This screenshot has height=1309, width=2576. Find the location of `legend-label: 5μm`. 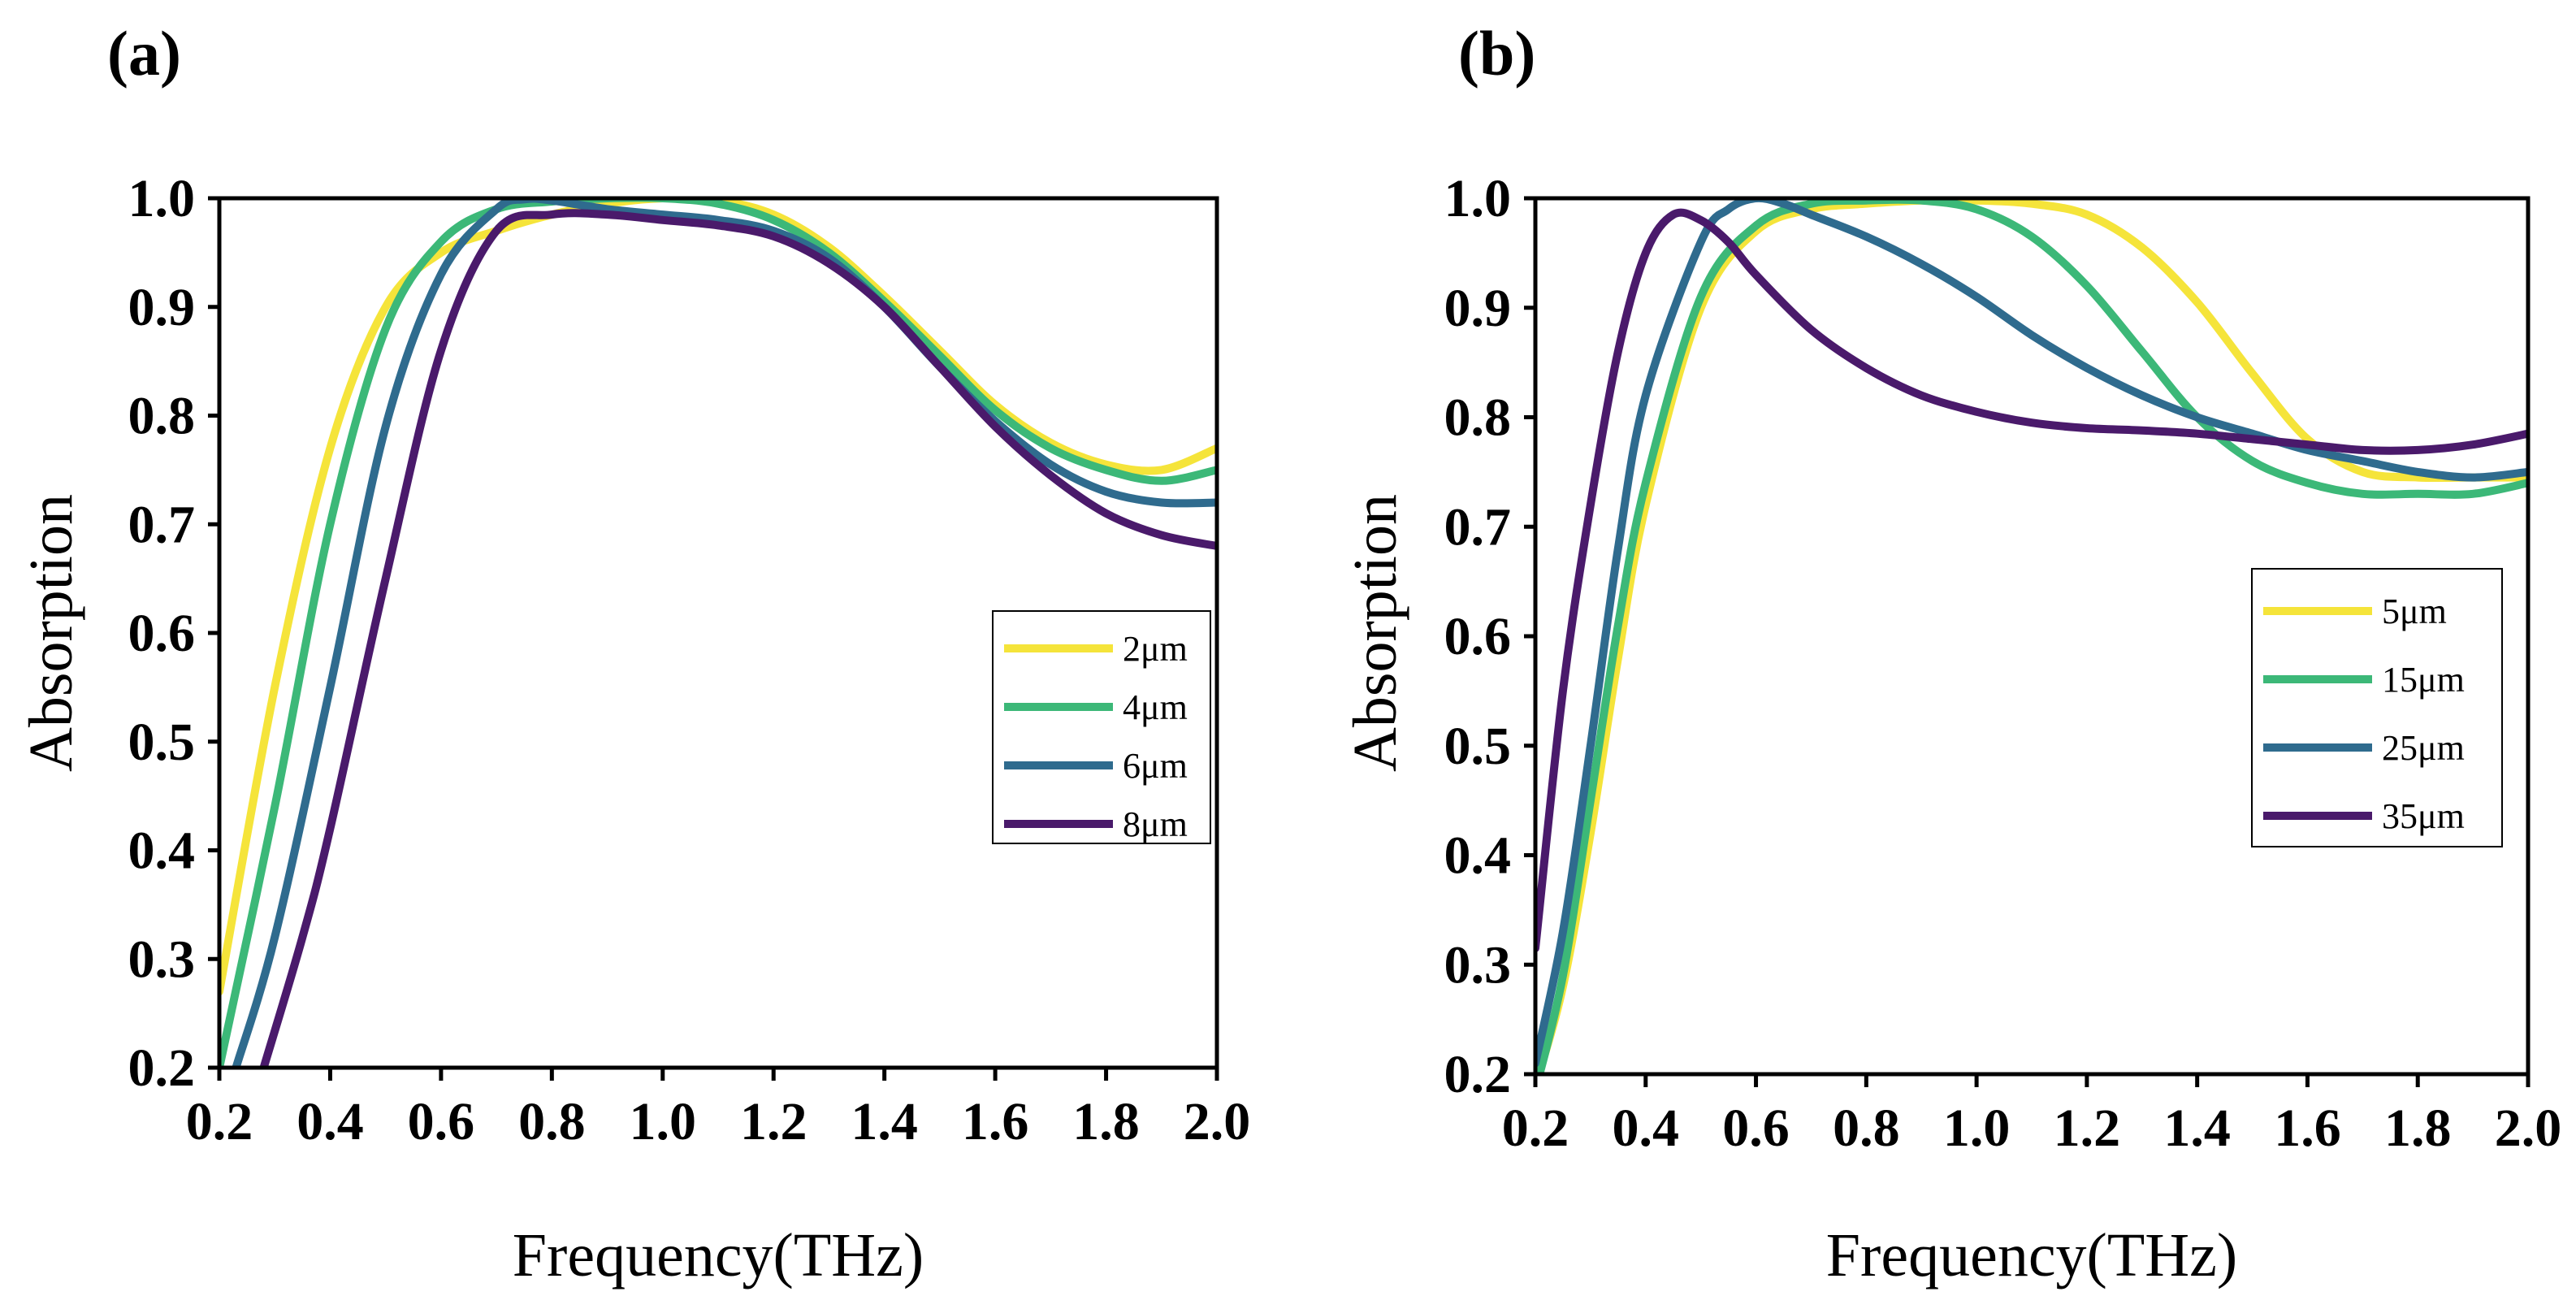

legend-label: 5μm is located at coordinates (2414, 611).